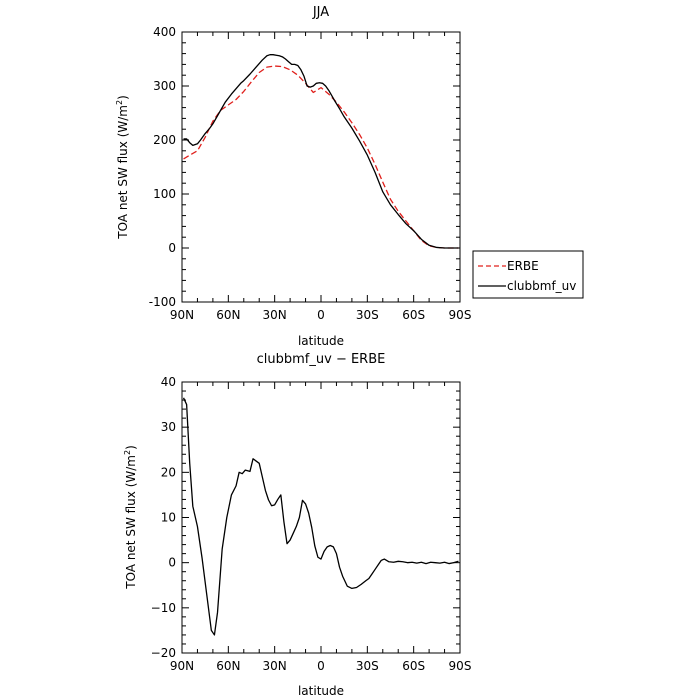  What do you see at coordinates (413, 315) in the screenshot?
I see `top-x-tick-label: 60S` at bounding box center [413, 315].